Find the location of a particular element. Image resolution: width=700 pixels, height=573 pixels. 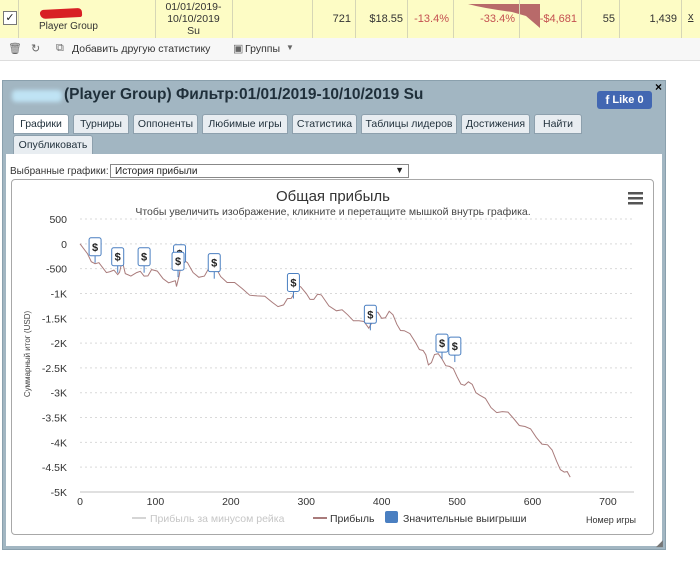

pct2-cell: -33.4% is located at coordinates (487, 19).